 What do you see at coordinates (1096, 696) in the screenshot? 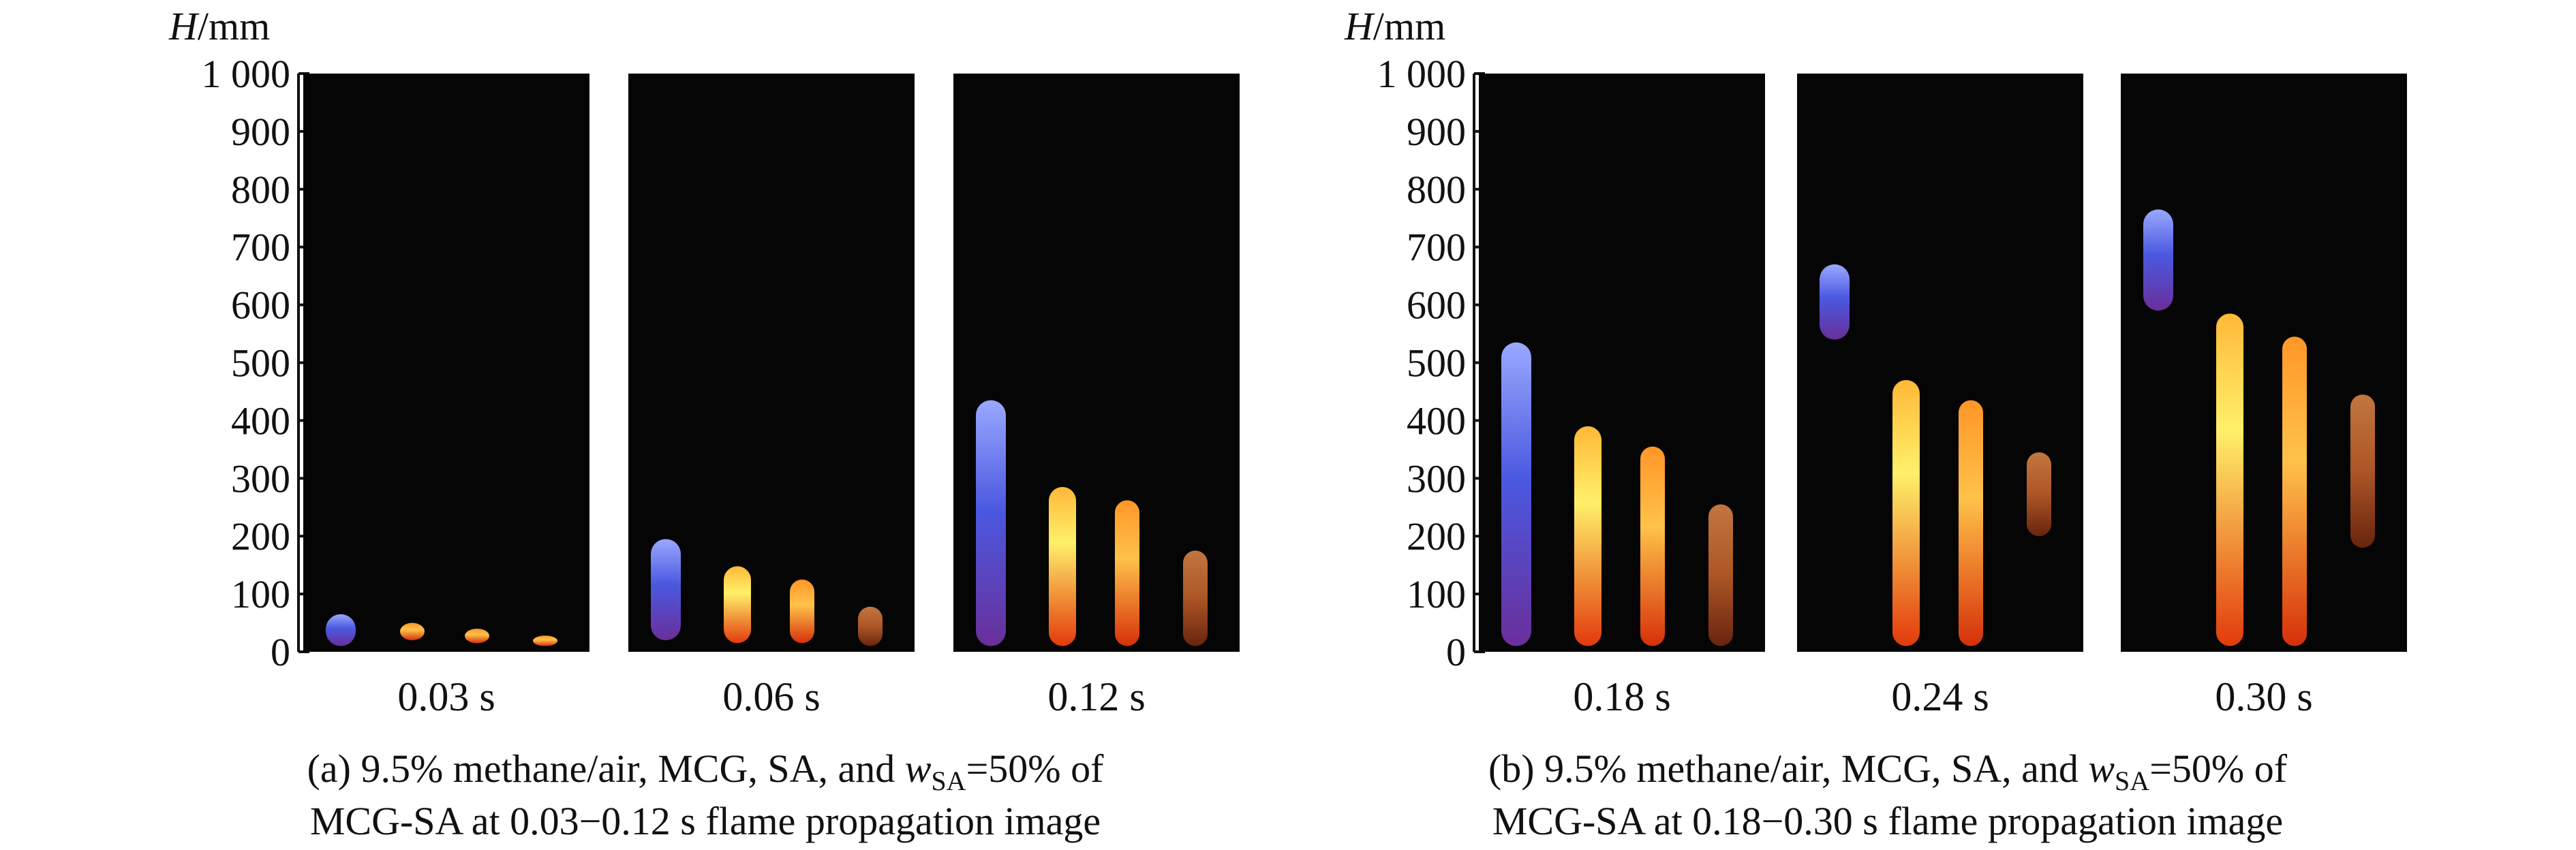
I see `frame-time-label: 0.12 s` at bounding box center [1096, 696].